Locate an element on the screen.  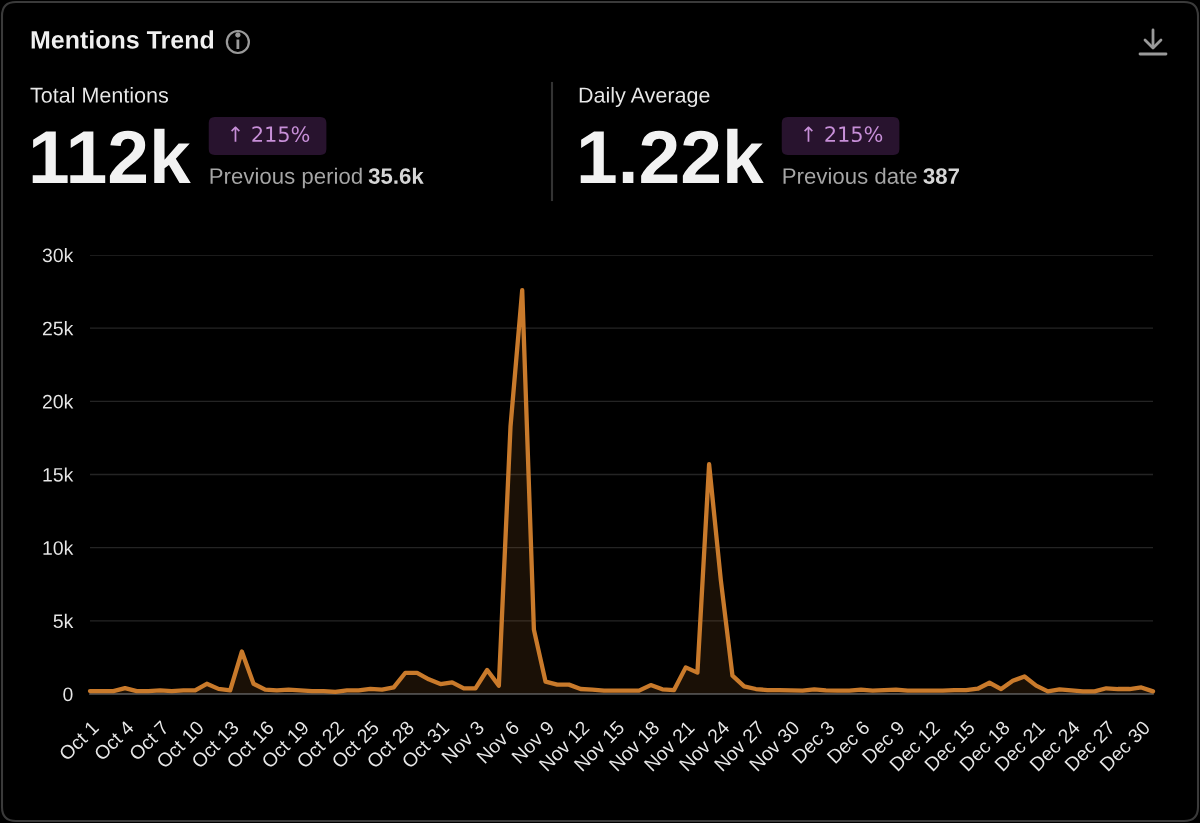
text: Previous period is located at coordinates (286, 178).